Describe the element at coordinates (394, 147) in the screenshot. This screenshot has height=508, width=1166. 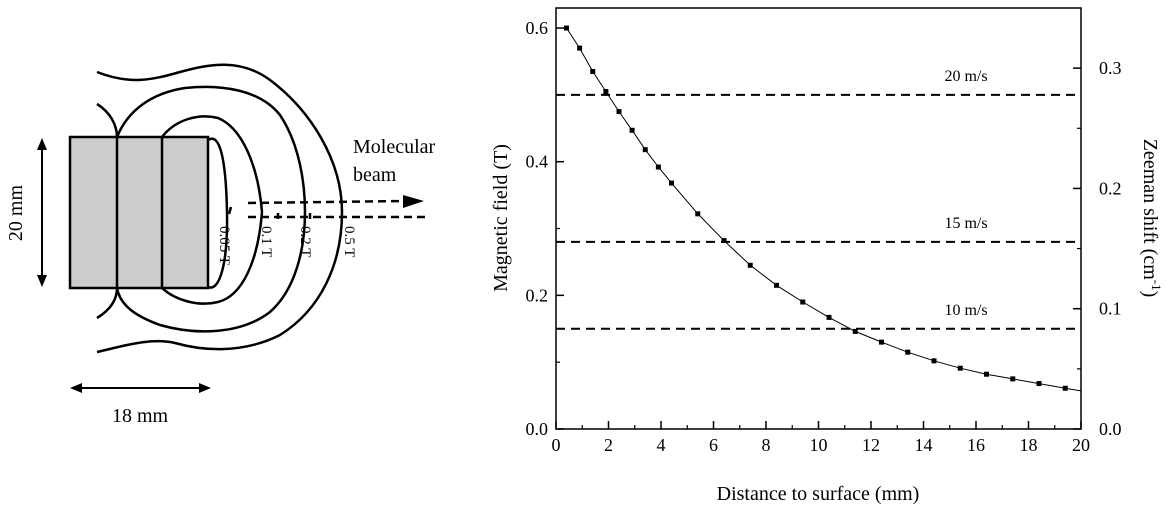
I see `beam-label-line1: Molecular` at that location.